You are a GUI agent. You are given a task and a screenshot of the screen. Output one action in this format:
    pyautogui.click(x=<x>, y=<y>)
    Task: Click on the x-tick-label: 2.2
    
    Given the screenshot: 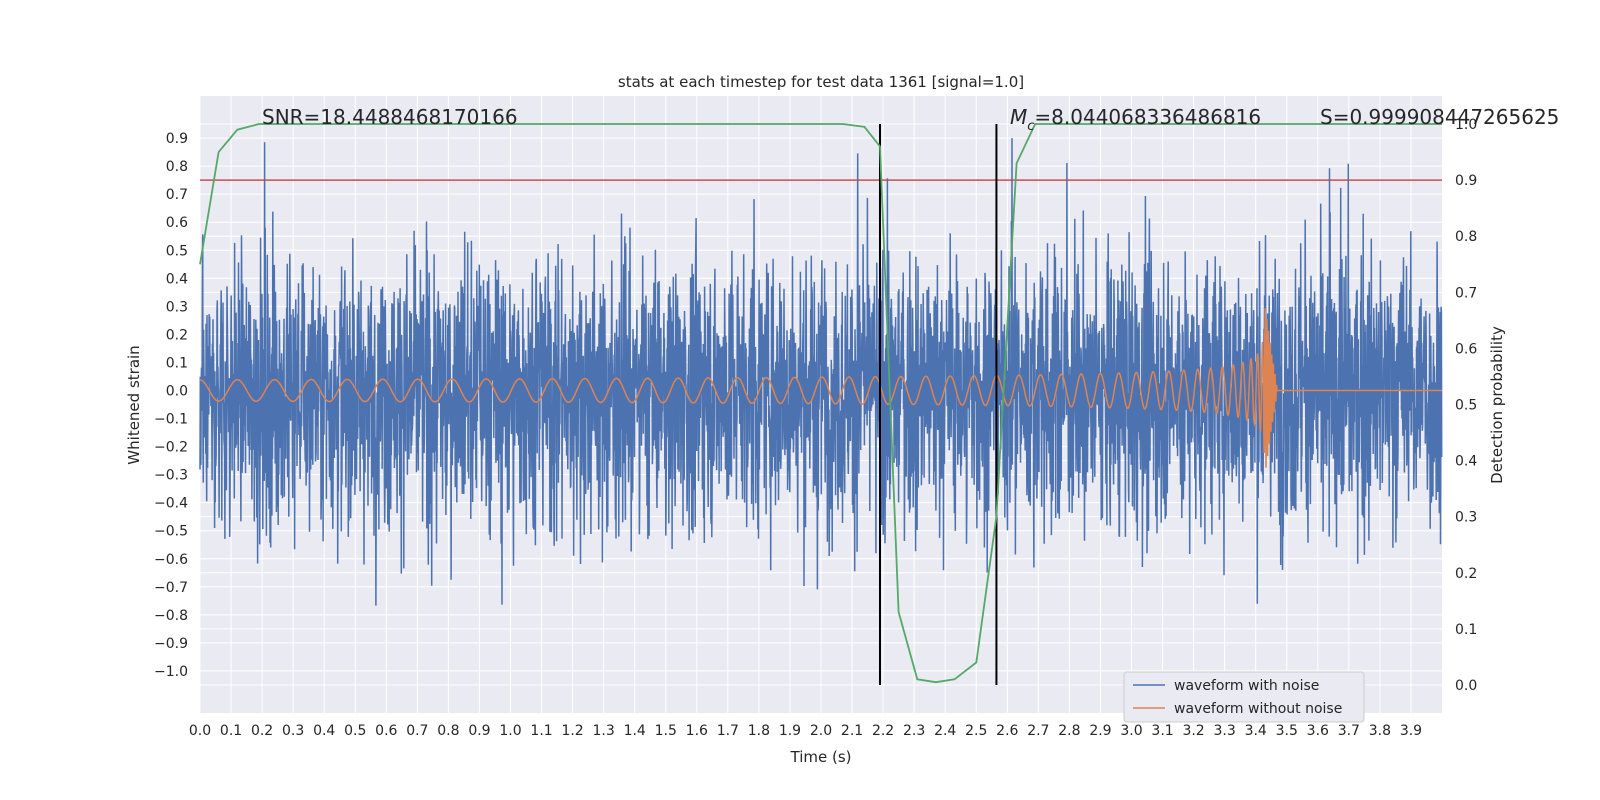 What is the action you would take?
    pyautogui.click(x=883, y=731)
    